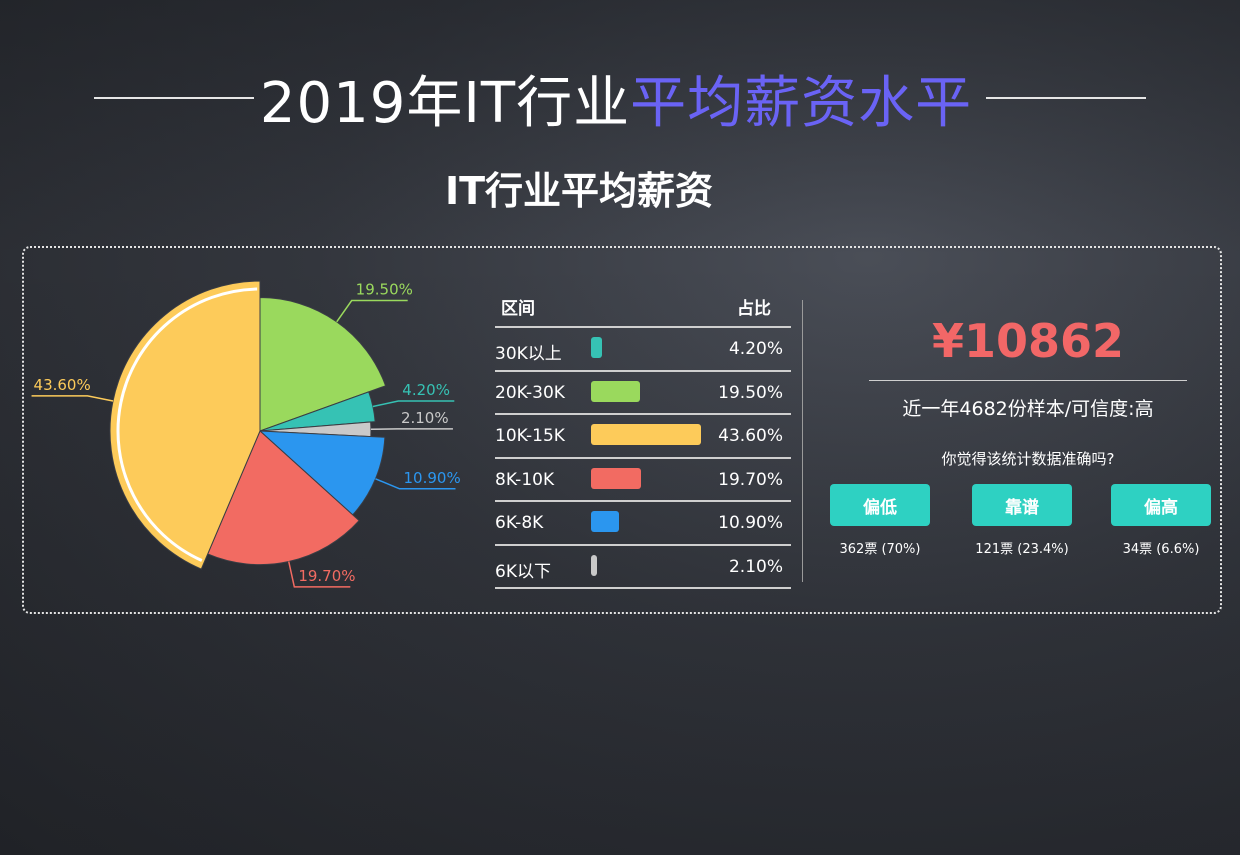 The image size is (1240, 855). I want to click on table-header: 区间 占比, so click(643, 310).